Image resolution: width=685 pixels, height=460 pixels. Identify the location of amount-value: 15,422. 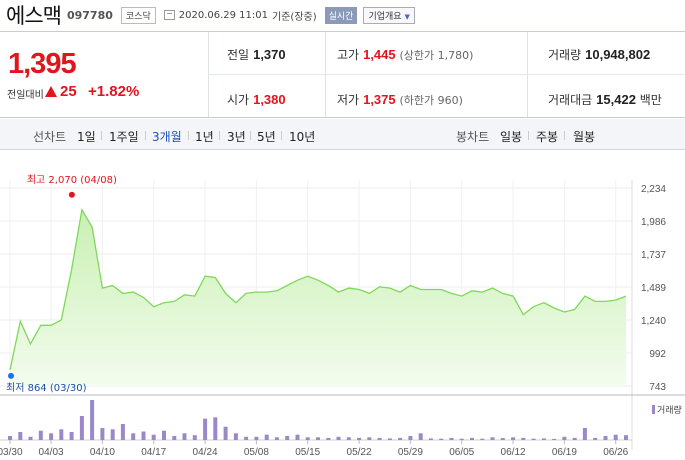
(616, 99).